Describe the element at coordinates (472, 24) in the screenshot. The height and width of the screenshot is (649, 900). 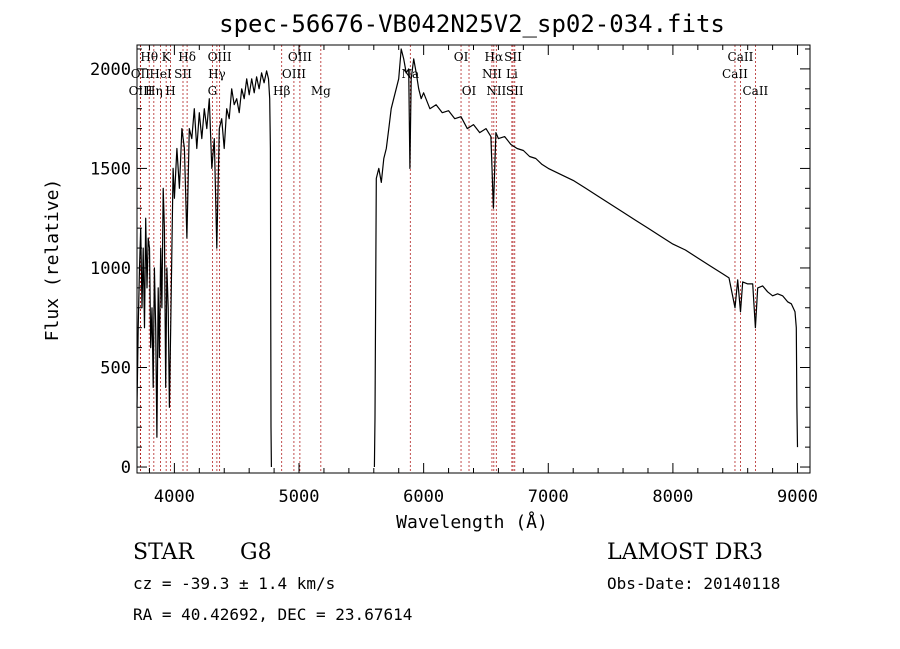
I see `chart-title: spec-56676-VB042N25V2_sp02-034.fits` at that location.